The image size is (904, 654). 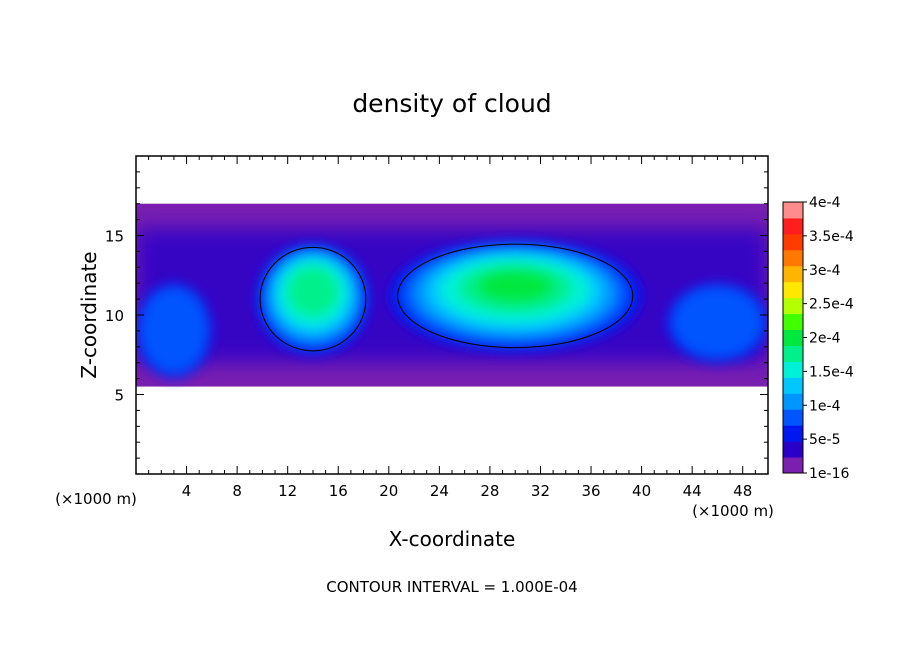 I want to click on x-tick-label: 48, so click(x=742, y=491).